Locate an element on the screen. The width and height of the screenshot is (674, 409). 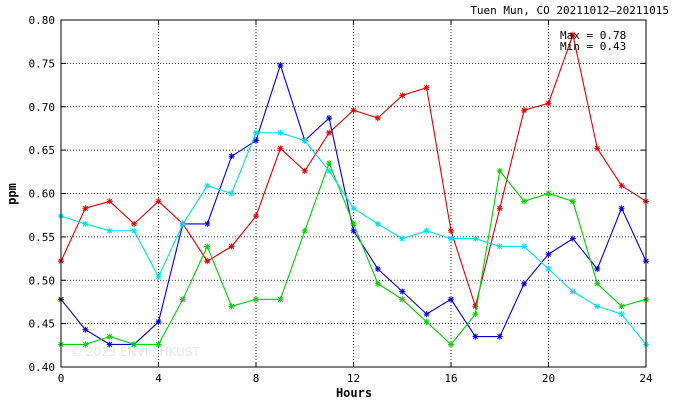
x-axis-label: Hours is located at coordinates (354, 393).